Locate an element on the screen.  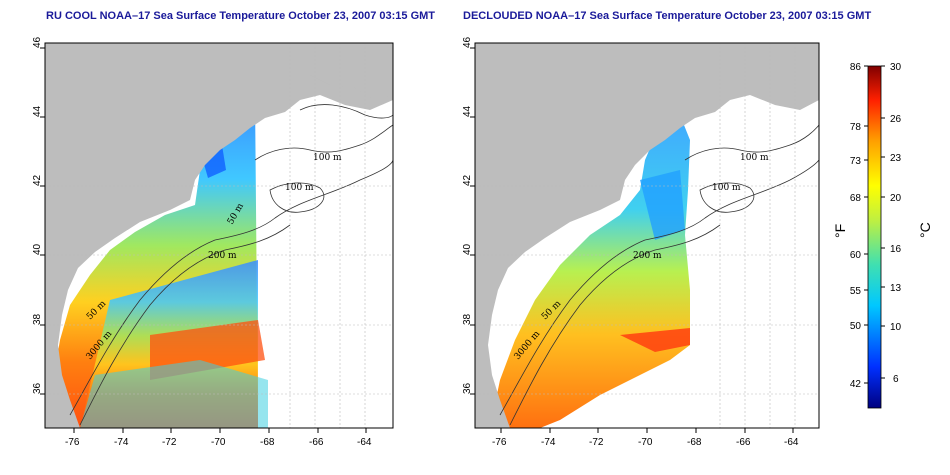
f-tick-60: 60 is located at coordinates (856, 255).